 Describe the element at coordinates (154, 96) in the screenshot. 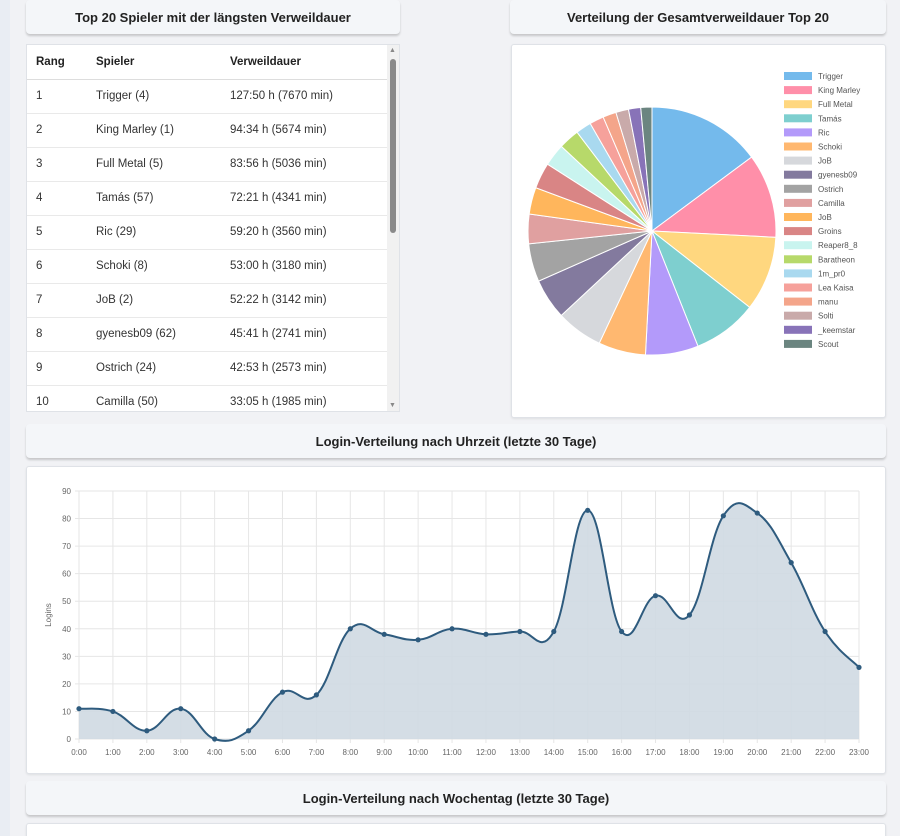

I see `cell-spieler: Trigger (4)` at that location.